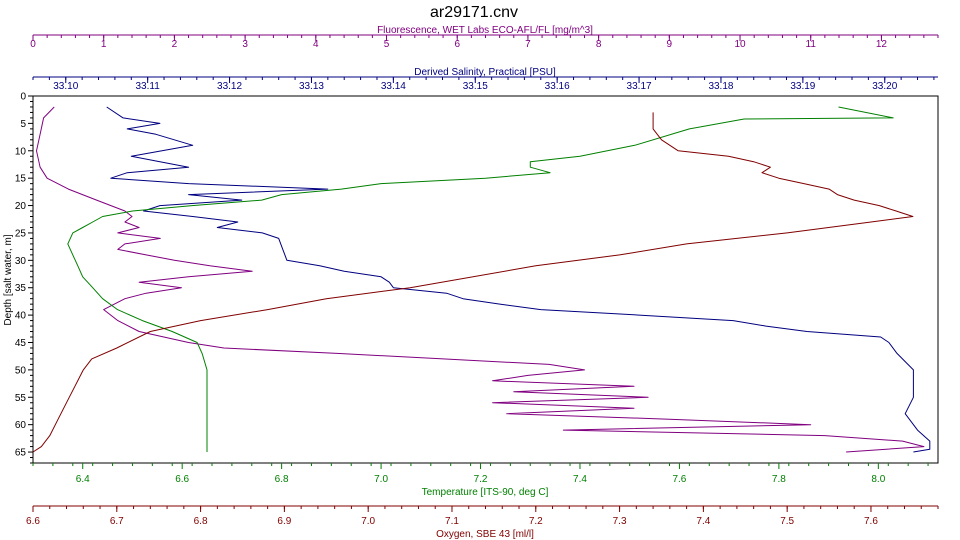 The image size is (960, 540). Describe the element at coordinates (23, 124) in the screenshot. I see `y-tick-label: 5` at that location.